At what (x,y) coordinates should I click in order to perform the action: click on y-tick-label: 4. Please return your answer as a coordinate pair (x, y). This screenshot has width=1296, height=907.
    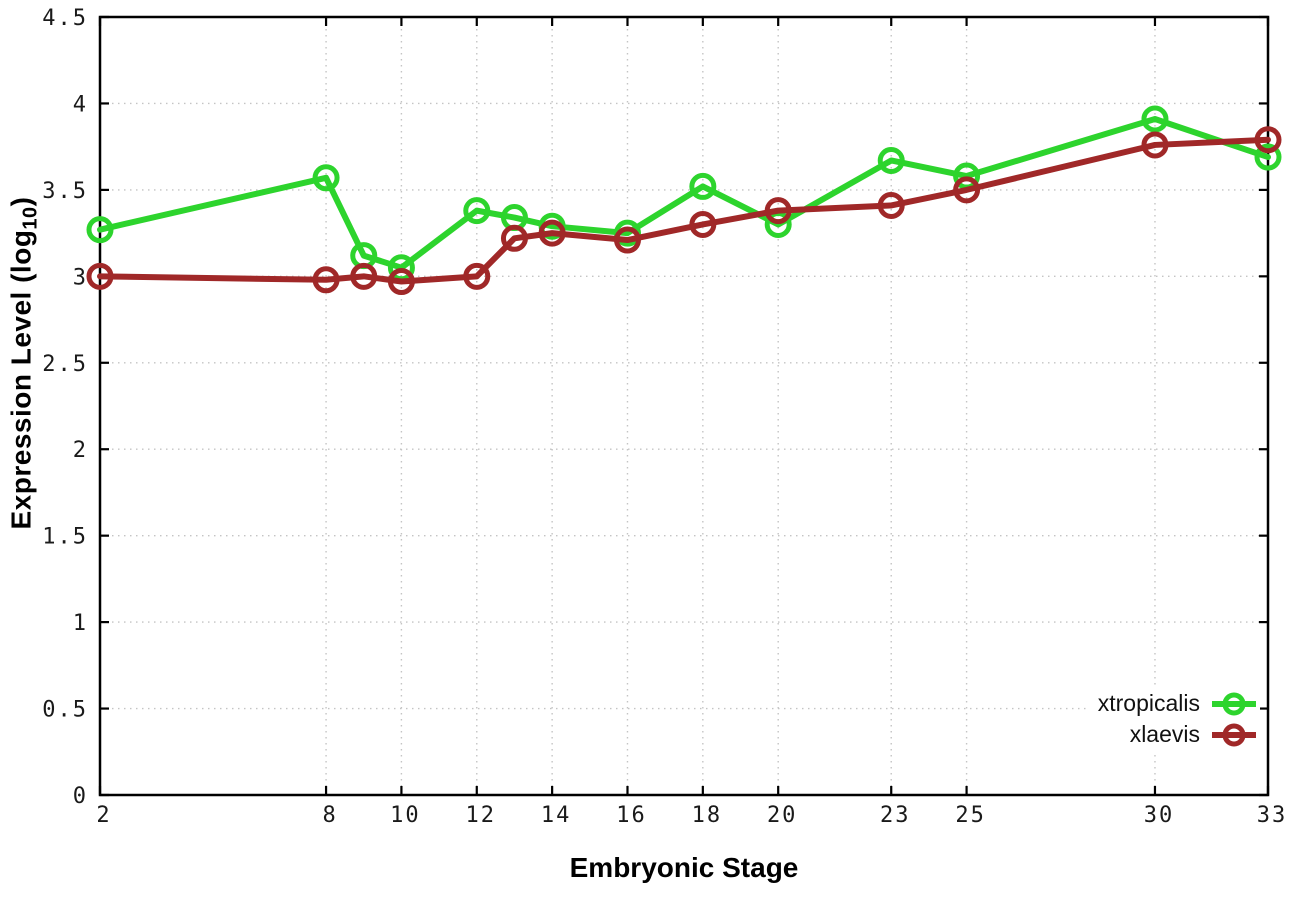
    Looking at the image, I should click on (80, 104).